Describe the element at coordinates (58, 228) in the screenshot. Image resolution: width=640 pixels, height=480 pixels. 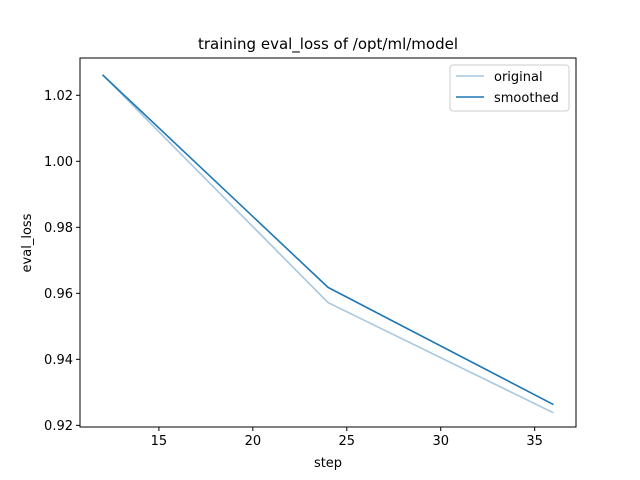
I see `y-tick-label: 0.98` at that location.